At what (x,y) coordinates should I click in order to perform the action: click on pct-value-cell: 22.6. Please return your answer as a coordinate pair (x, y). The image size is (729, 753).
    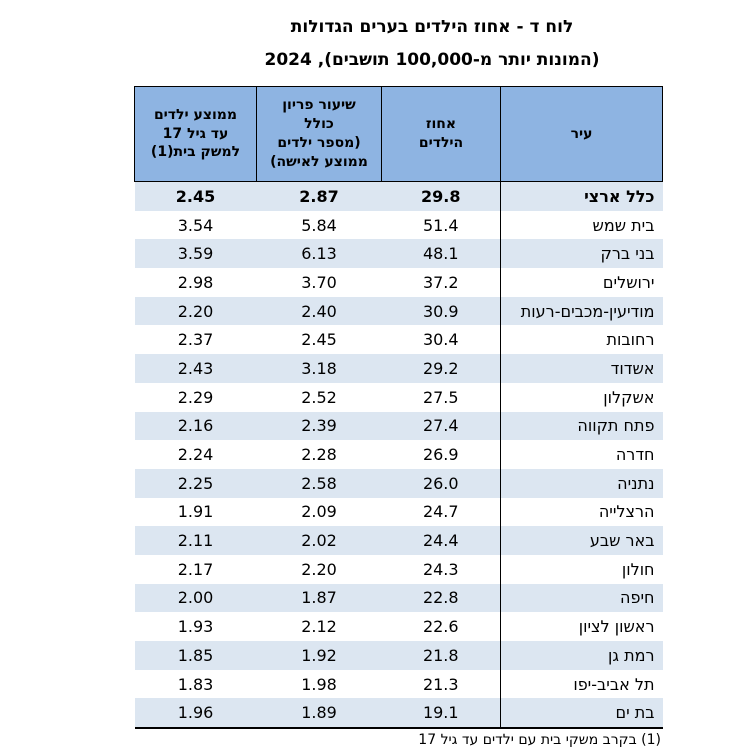
    Looking at the image, I should click on (440, 627).